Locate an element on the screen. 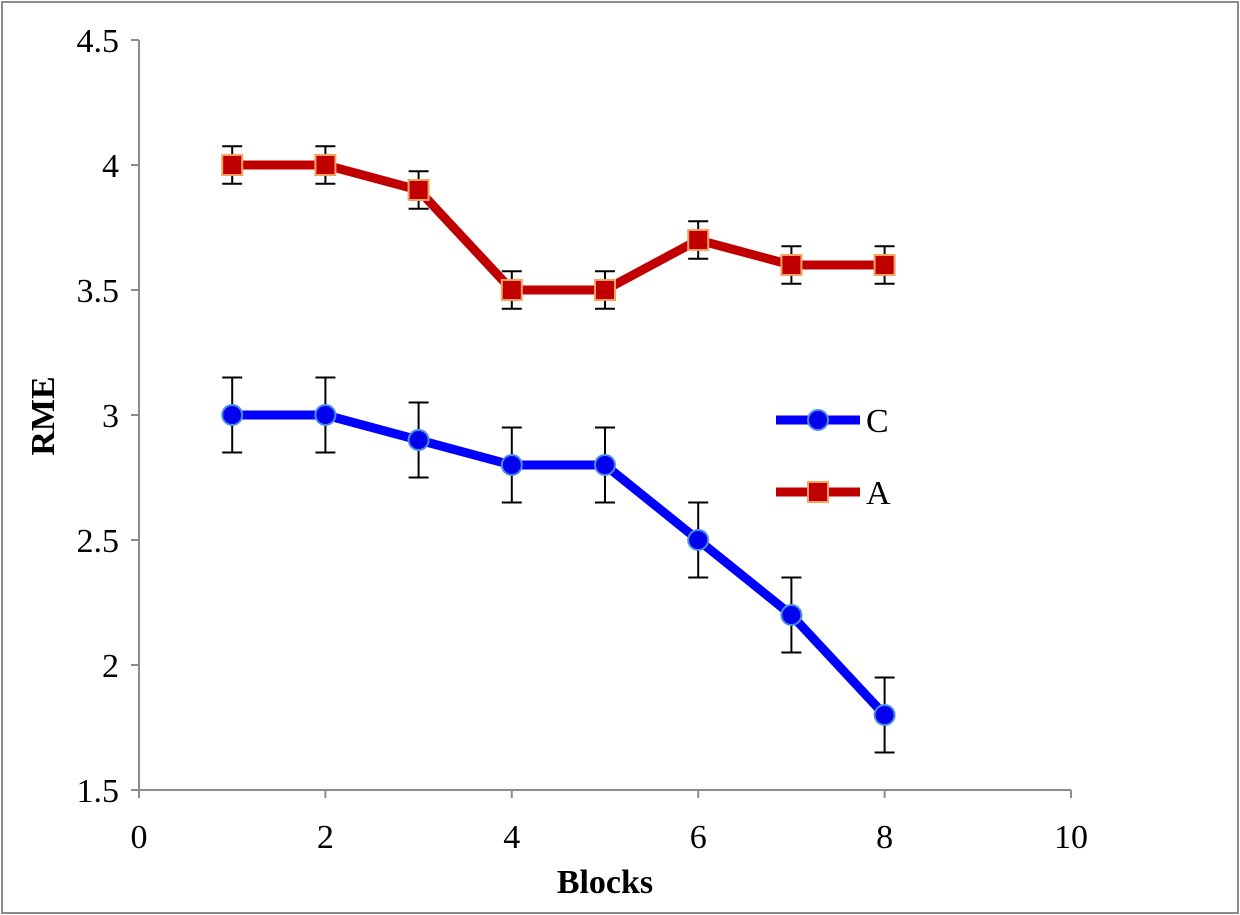 This screenshot has width=1240, height=915. series-line is located at coordinates (558, 227).